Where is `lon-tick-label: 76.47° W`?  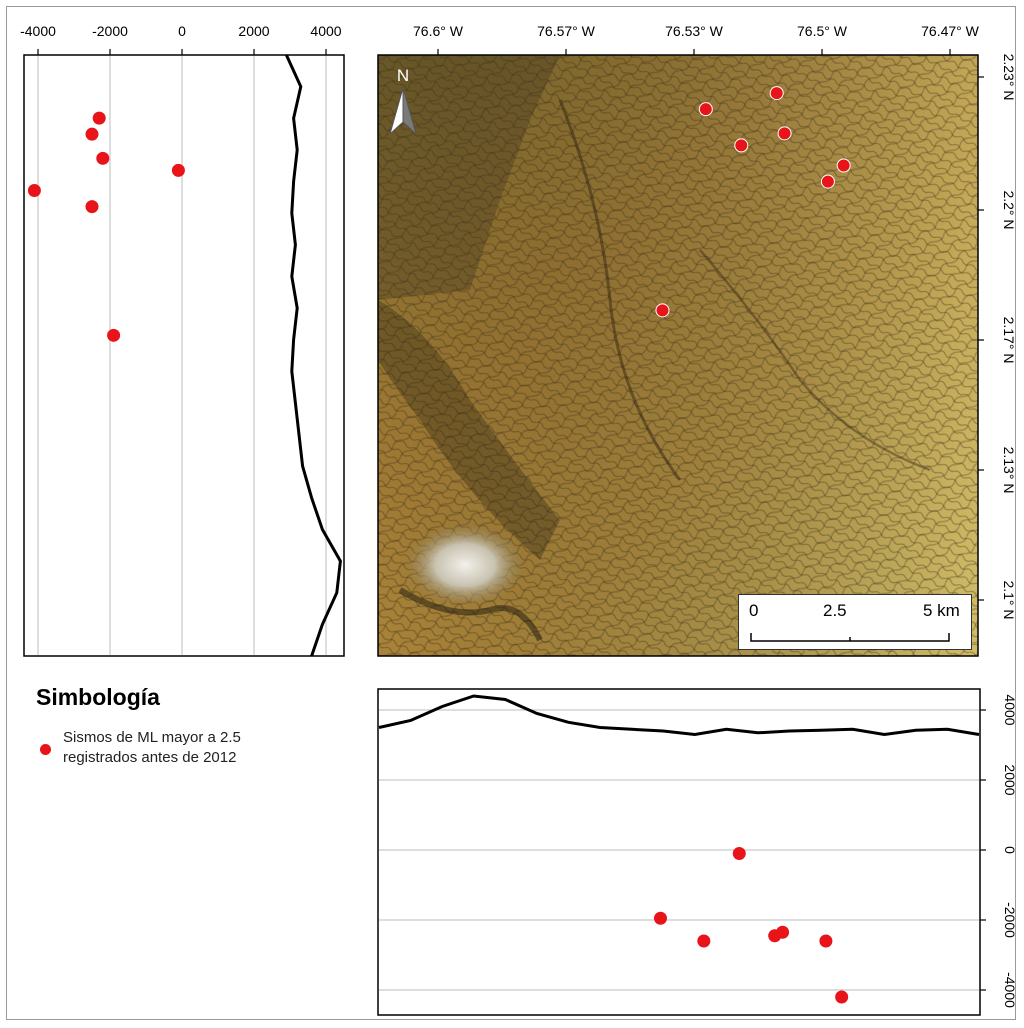
lon-tick-label: 76.47° W is located at coordinates (950, 31).